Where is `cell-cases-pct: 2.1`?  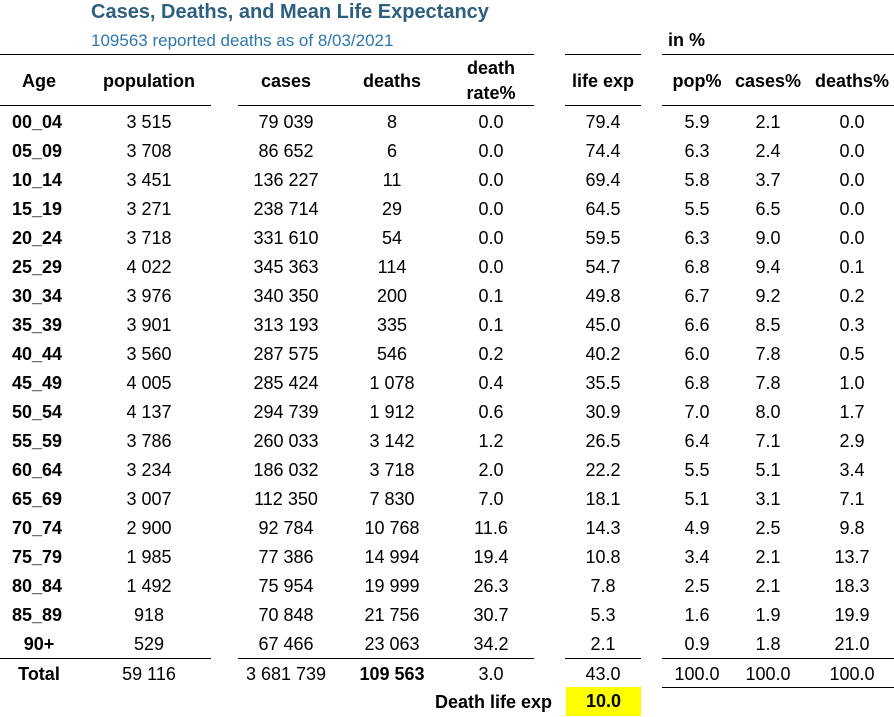 cell-cases-pct: 2.1 is located at coordinates (768, 122).